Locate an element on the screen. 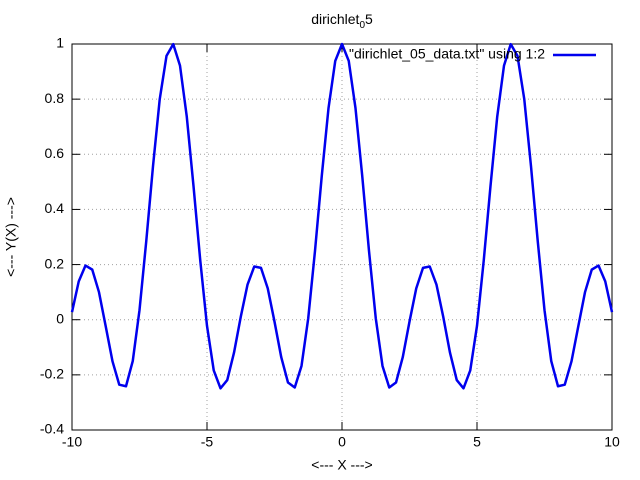  y-axis-label: <--- Y(X) ---> is located at coordinates (11, 237).